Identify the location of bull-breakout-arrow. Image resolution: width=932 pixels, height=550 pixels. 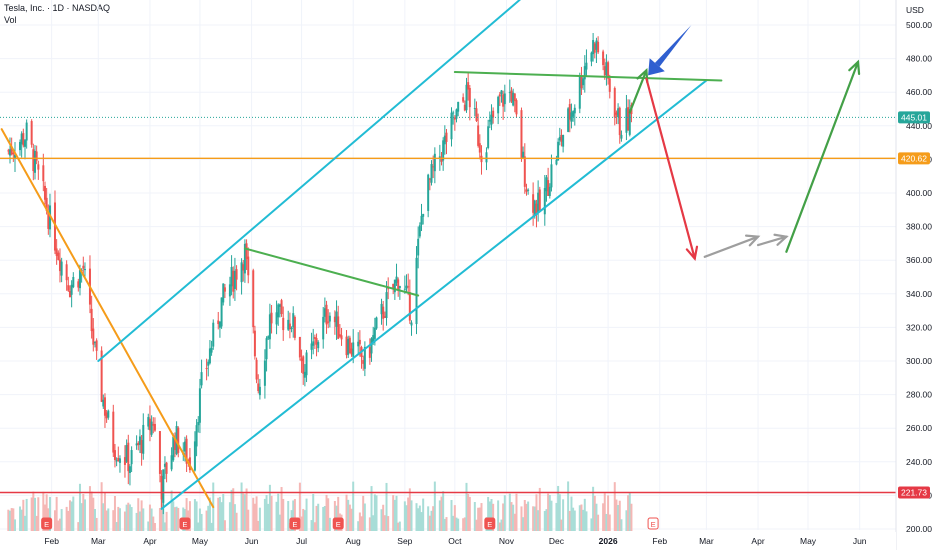
(822, 156).